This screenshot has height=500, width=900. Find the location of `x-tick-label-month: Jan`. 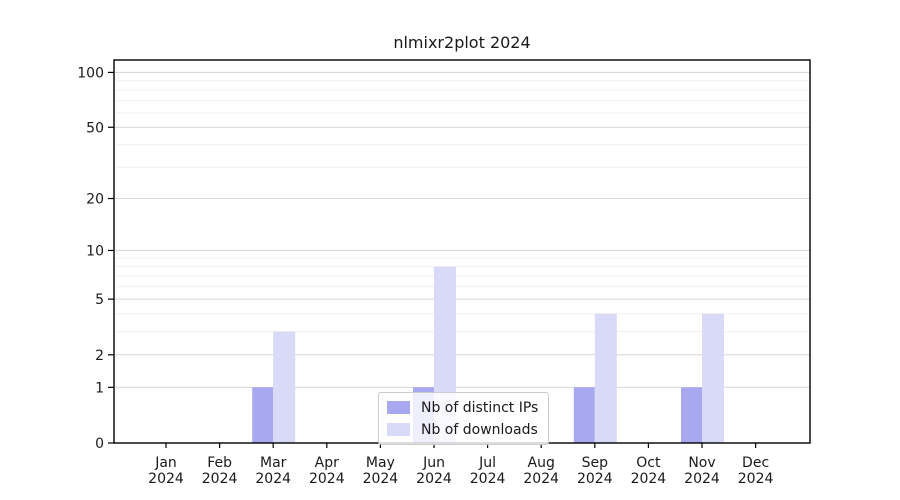

x-tick-label-month: Jan is located at coordinates (165, 463).